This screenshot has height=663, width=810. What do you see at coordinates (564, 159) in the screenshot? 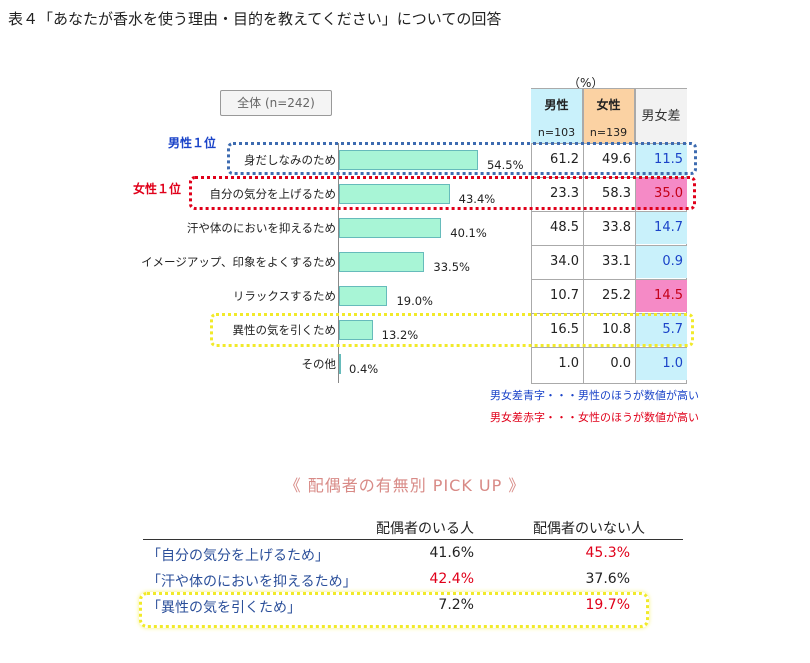
I see `male-value: 61.2` at bounding box center [564, 159].